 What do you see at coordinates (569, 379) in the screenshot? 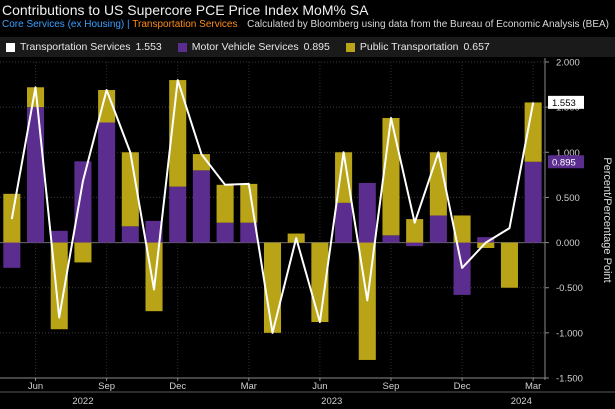
I see `y-tick-label: -1.500` at bounding box center [569, 379].